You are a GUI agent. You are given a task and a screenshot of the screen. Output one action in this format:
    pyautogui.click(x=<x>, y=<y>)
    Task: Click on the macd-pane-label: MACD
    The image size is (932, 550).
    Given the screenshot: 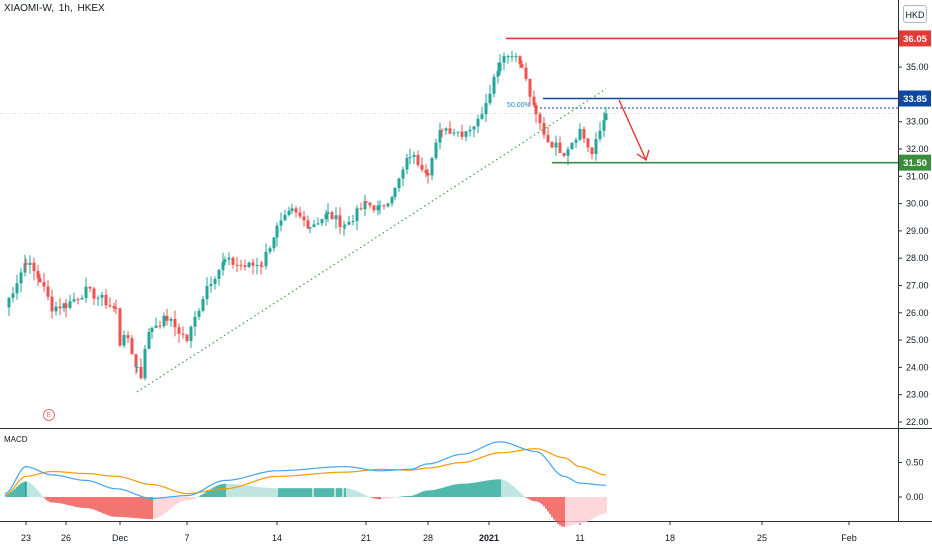 What is the action you would take?
    pyautogui.click(x=16, y=439)
    